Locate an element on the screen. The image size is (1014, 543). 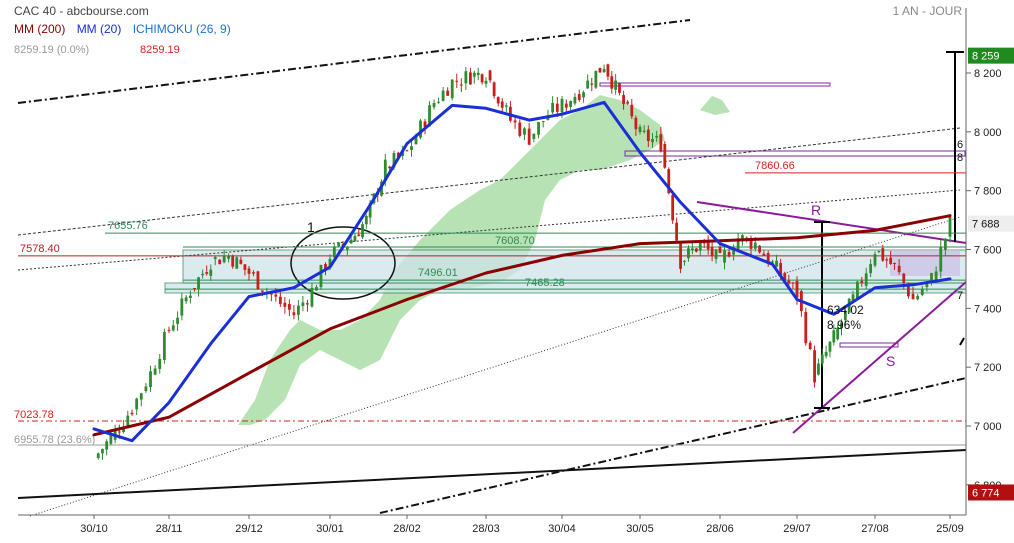
level-label: 7860.66 is located at coordinates (775, 166).